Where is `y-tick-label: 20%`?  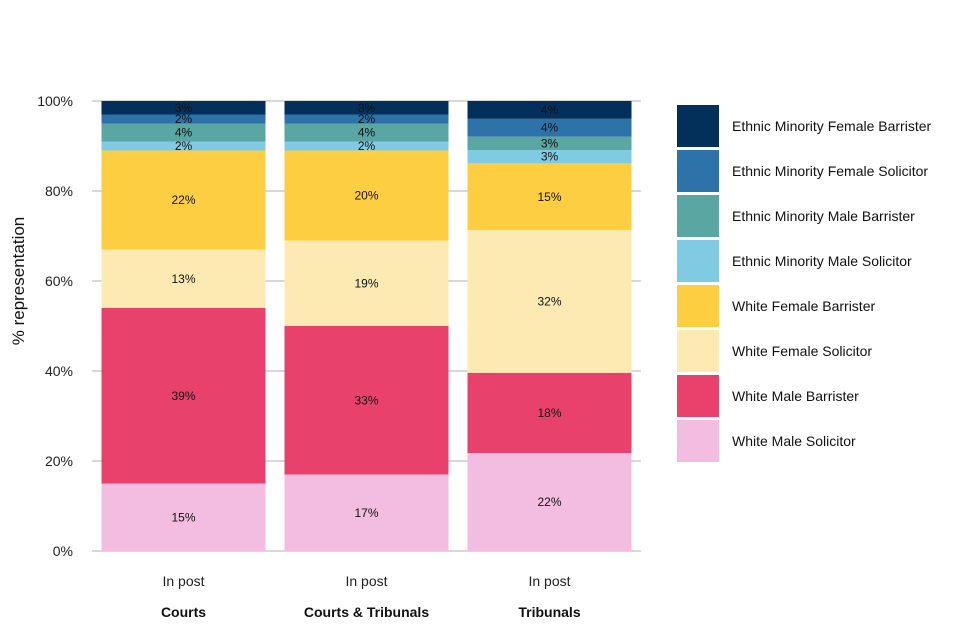 y-tick-label: 20% is located at coordinates (59, 461).